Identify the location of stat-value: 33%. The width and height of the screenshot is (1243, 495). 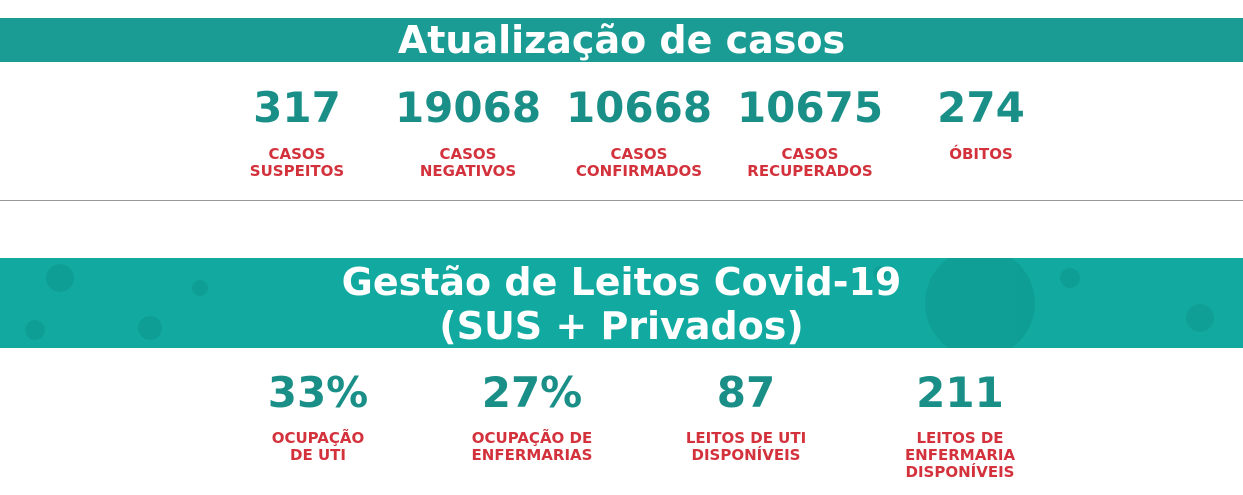
(318, 392).